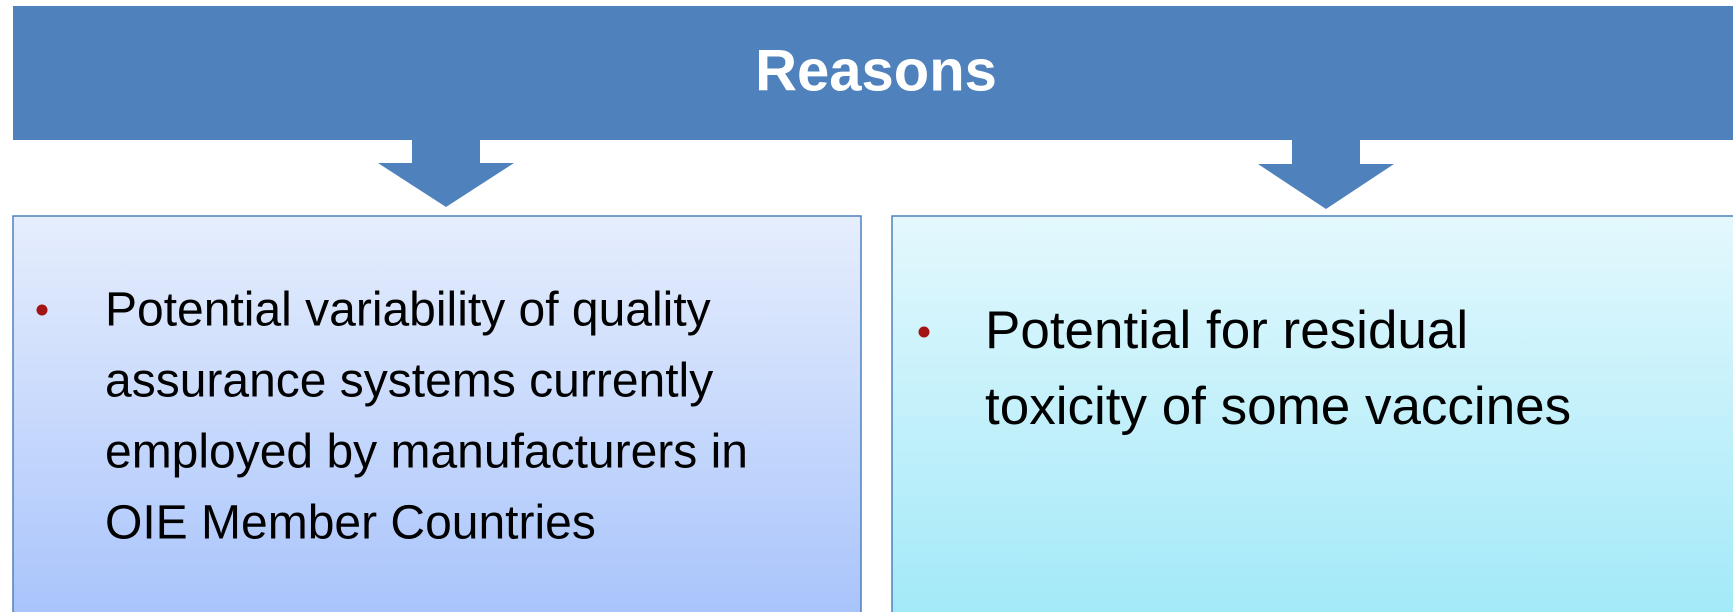  What do you see at coordinates (350, 523) in the screenshot?
I see `text-line: OIE Member Countries` at bounding box center [350, 523].